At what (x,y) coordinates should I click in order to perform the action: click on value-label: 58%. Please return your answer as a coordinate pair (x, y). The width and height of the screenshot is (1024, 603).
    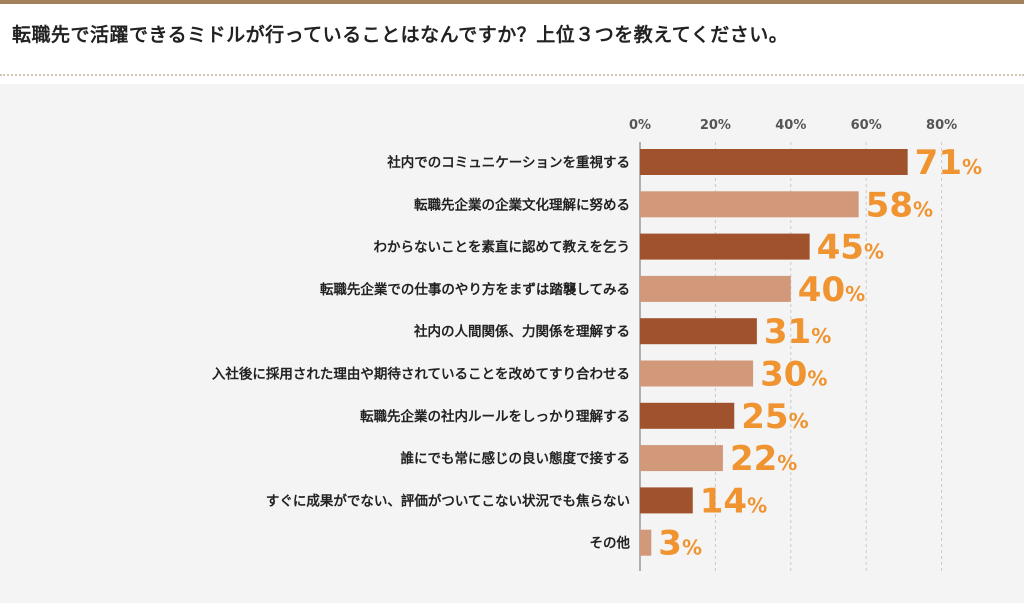
    Looking at the image, I should click on (899, 205).